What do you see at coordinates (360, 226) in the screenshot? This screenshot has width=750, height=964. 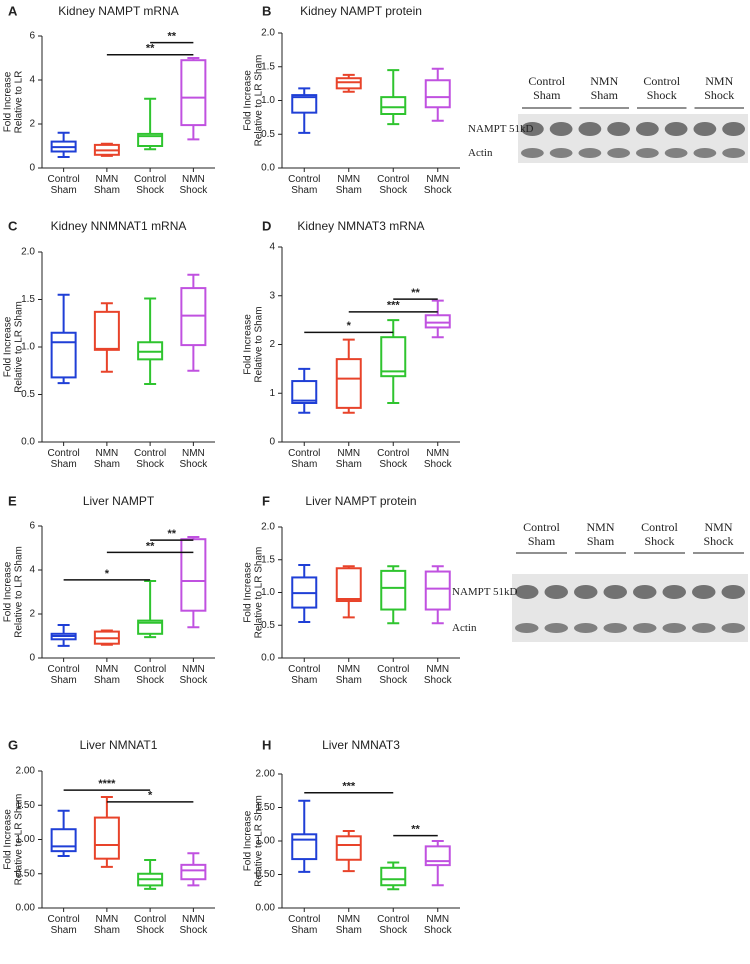 I see `chart-title: Kidney NMNAT3 mRNA` at bounding box center [360, 226].